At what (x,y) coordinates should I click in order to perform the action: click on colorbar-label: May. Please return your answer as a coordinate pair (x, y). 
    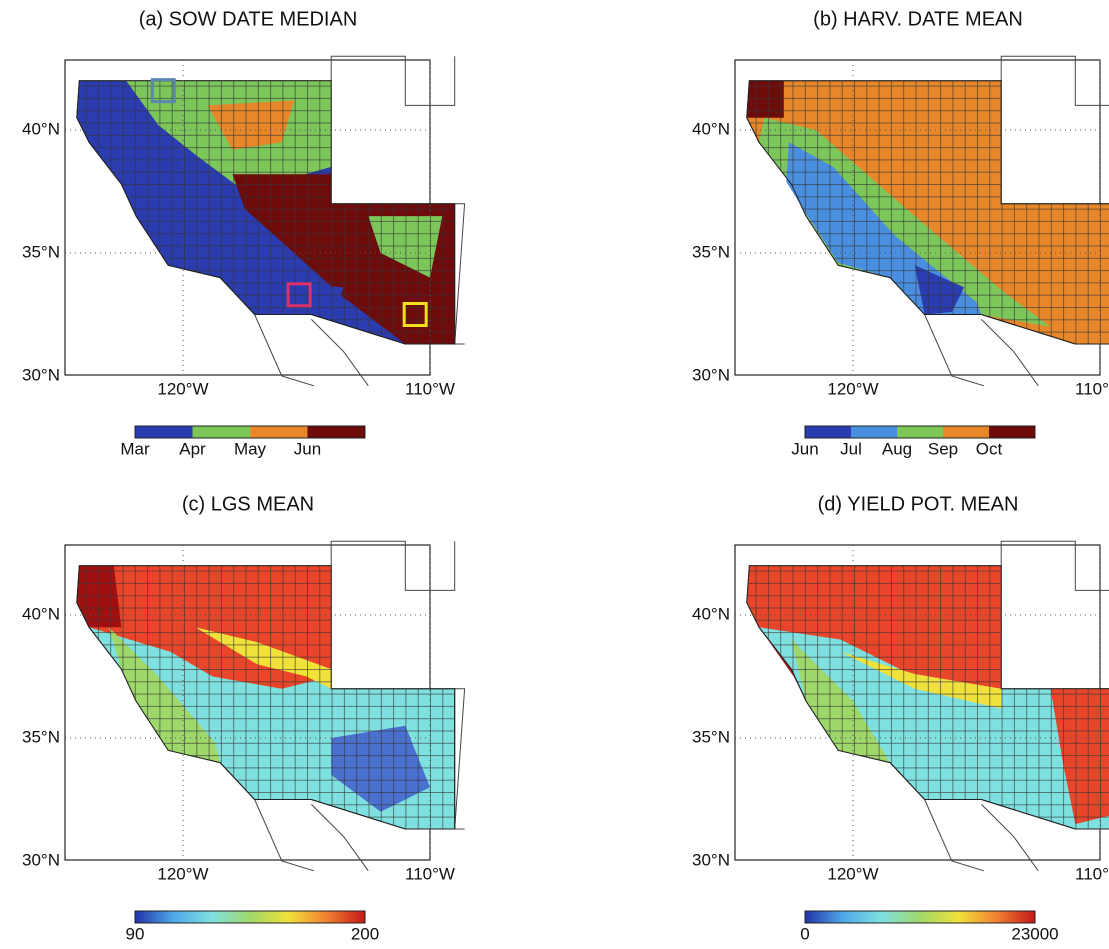
    Looking at the image, I should click on (250, 448).